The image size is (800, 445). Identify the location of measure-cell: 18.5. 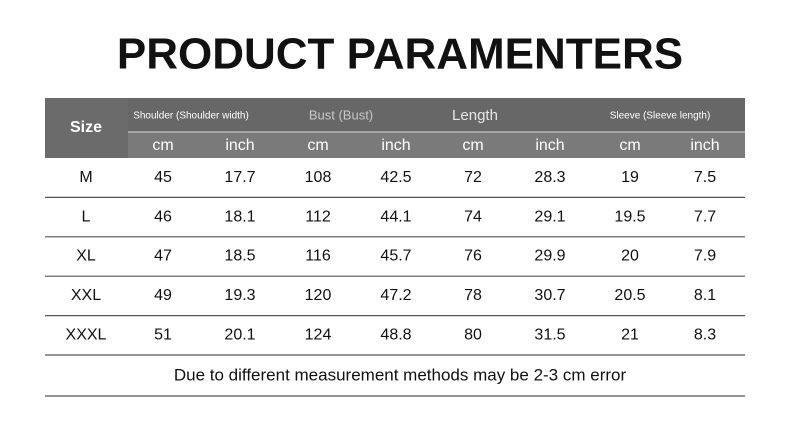
(239, 256).